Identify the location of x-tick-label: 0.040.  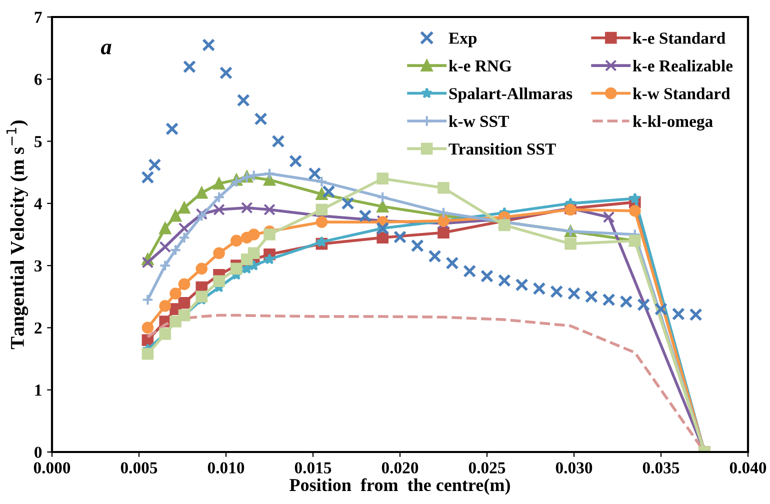
(748, 468).